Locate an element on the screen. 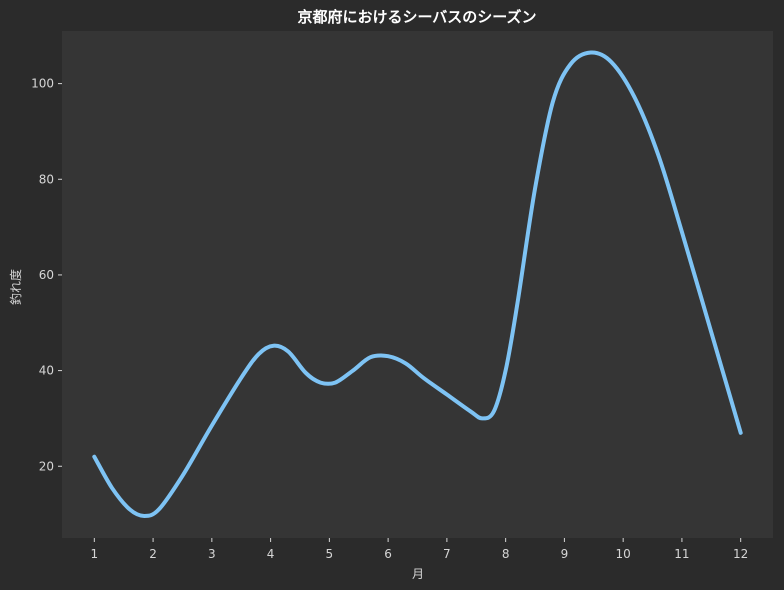 The height and width of the screenshot is (590, 784). x-tick-label: 10 is located at coordinates (623, 554).